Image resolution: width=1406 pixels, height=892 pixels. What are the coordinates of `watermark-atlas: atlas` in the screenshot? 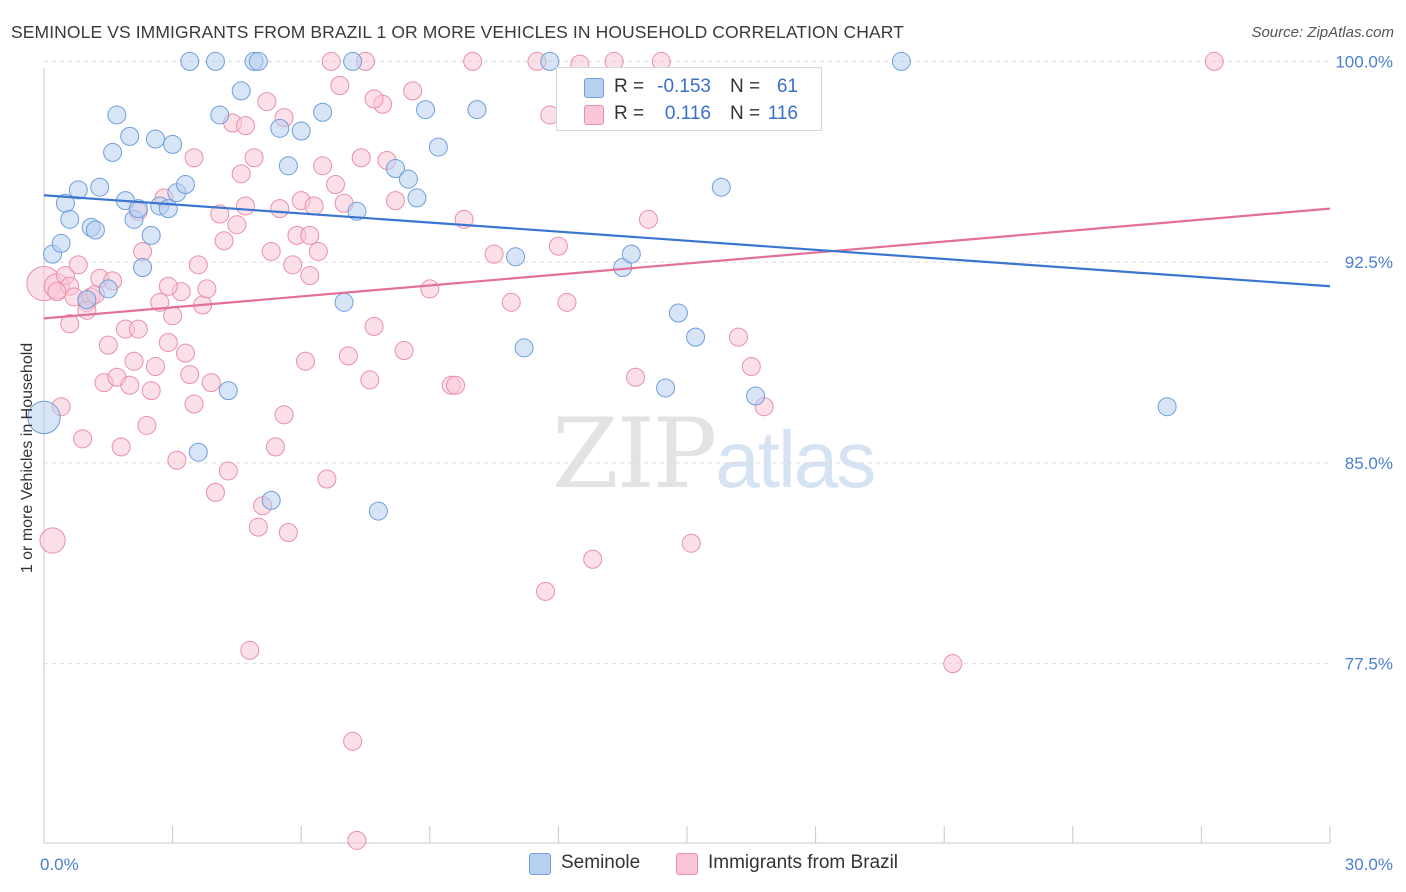 It's located at (795, 459).